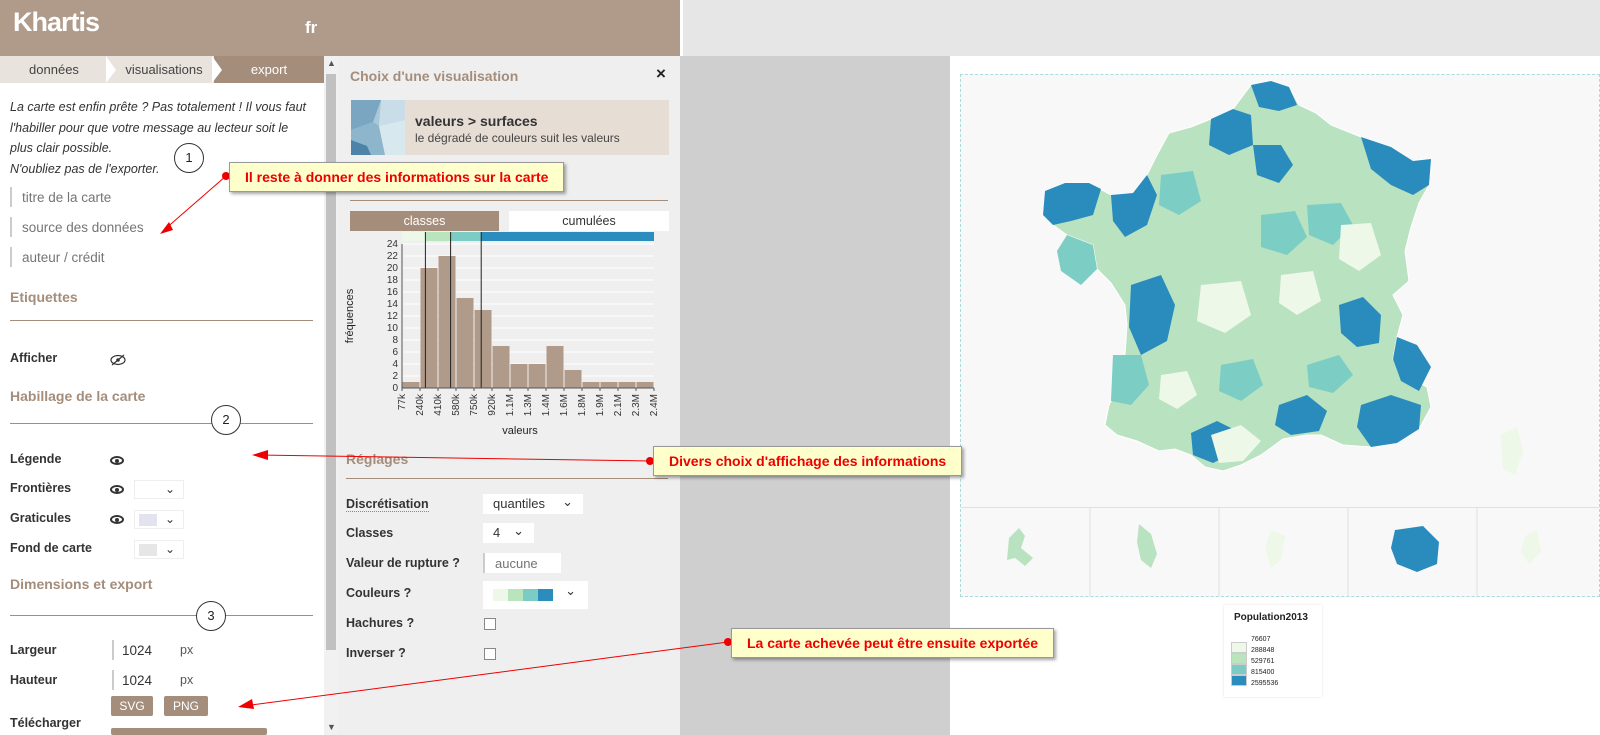  Describe the element at coordinates (161, 227) in the screenshot. I see `data-source-input` at that location.